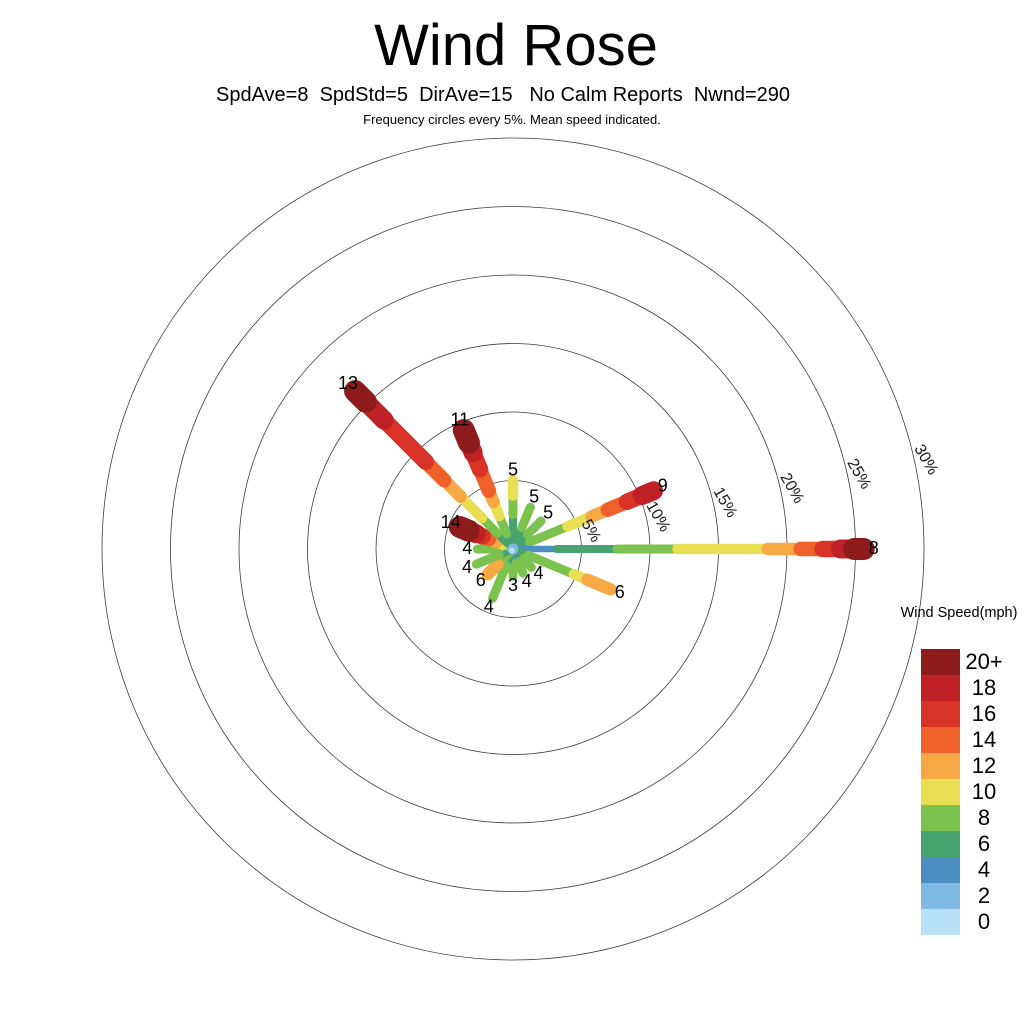 The image size is (1024, 1024). What do you see at coordinates (724, 502) in the screenshot?
I see `ring-label-15pct: 15%` at bounding box center [724, 502].